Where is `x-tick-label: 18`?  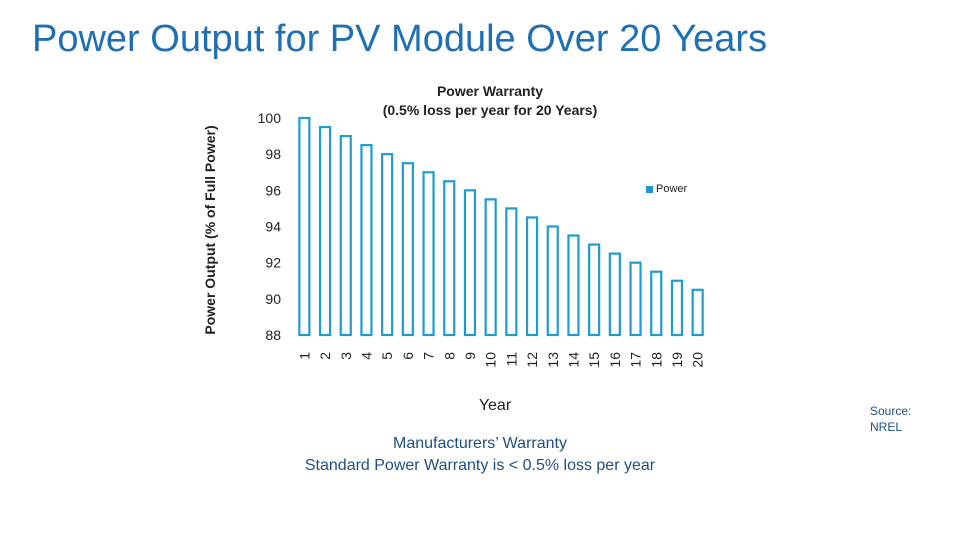
x-tick-label: 18 is located at coordinates (656, 360).